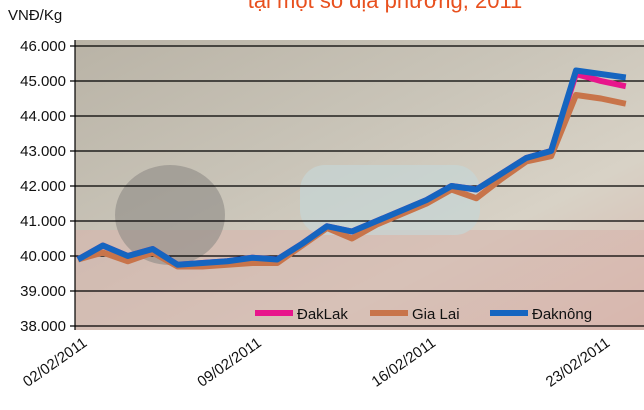  Describe the element at coordinates (43, 81) in the screenshot. I see `y-tick-label: 45.000` at that location.